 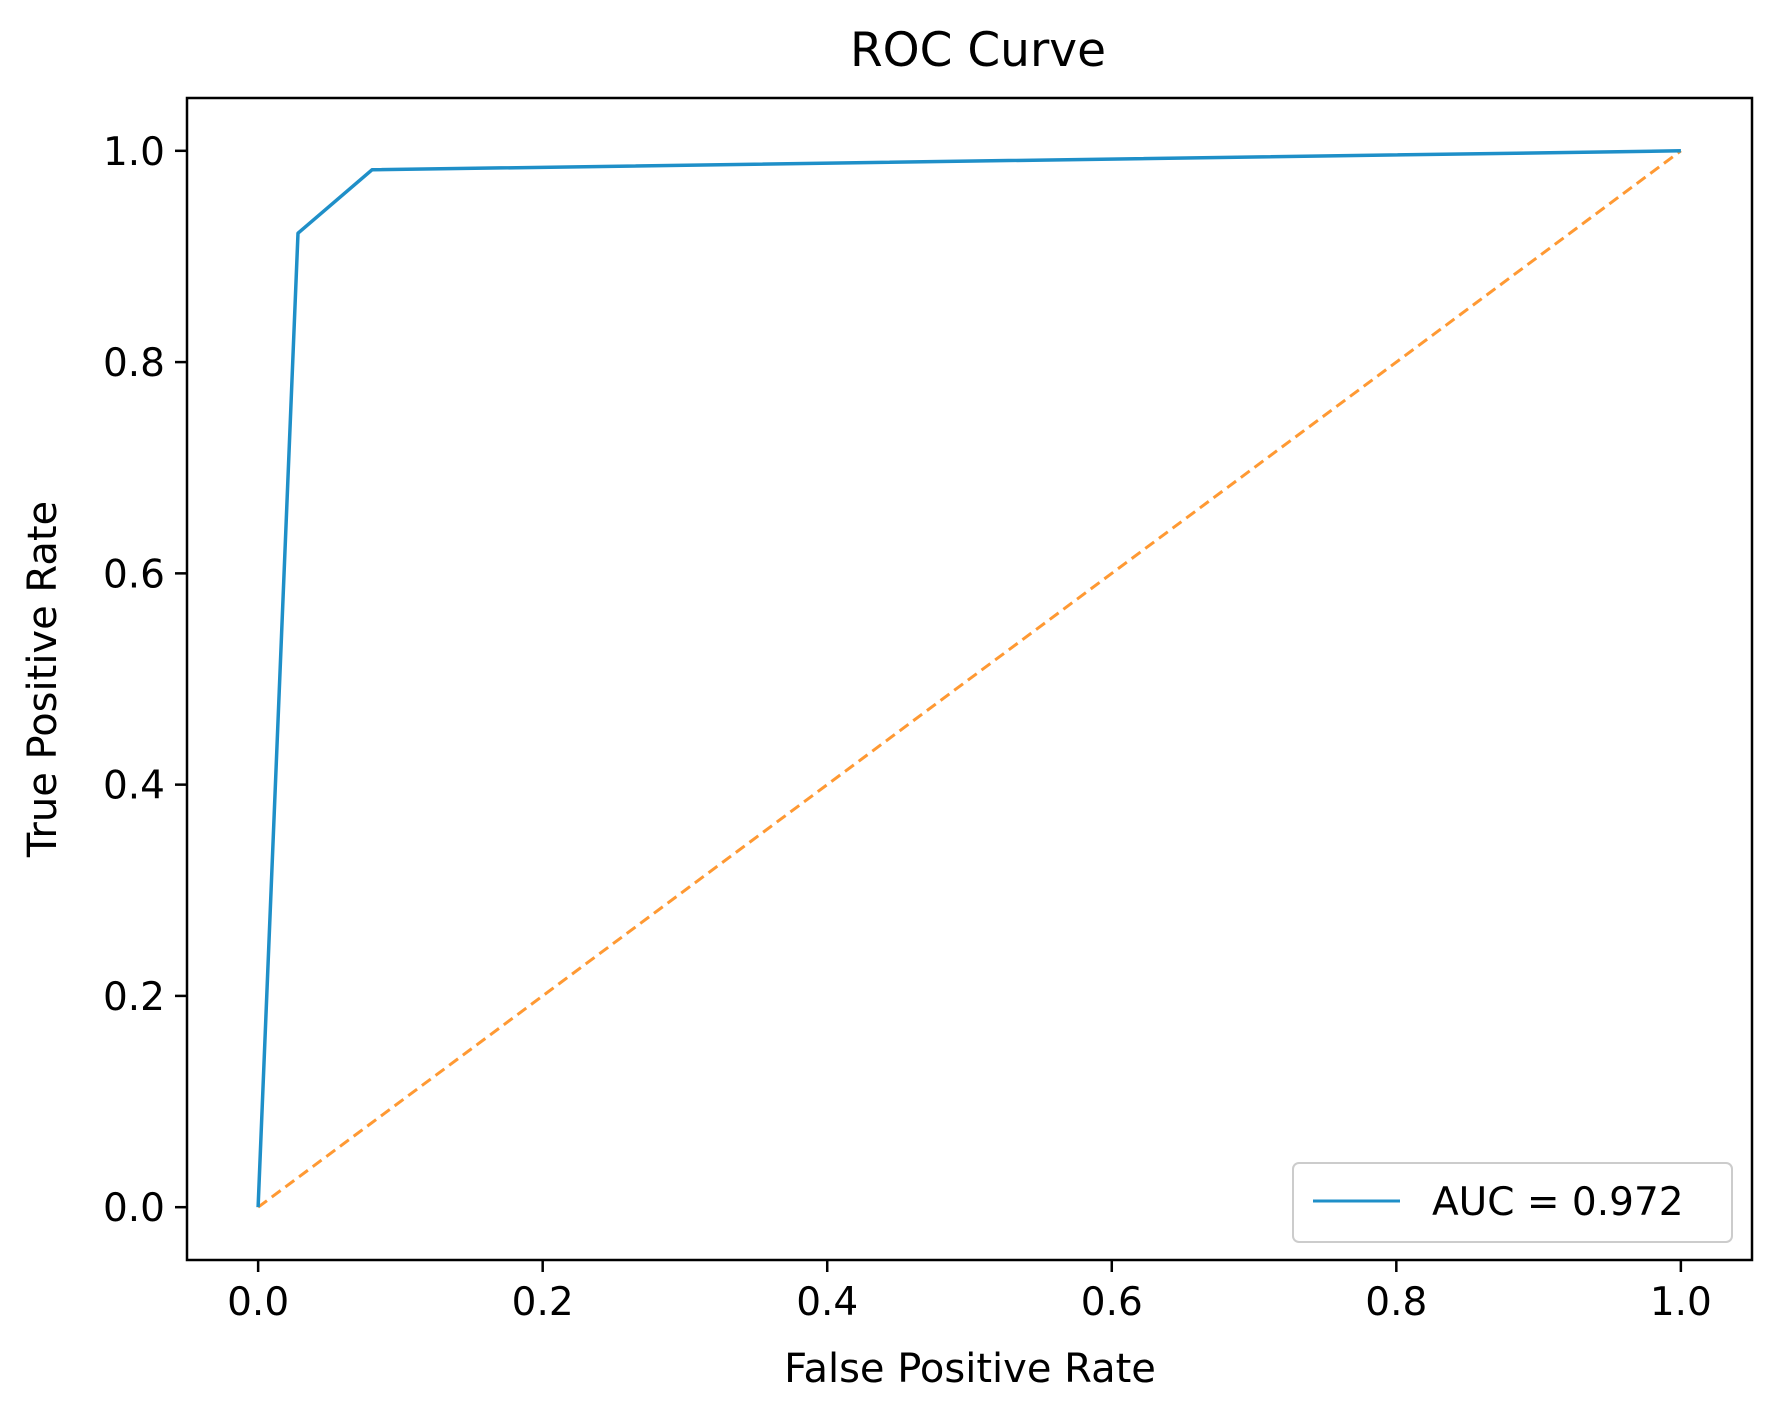 I want to click on y-tick-label: 0.6, so click(x=134, y=574).